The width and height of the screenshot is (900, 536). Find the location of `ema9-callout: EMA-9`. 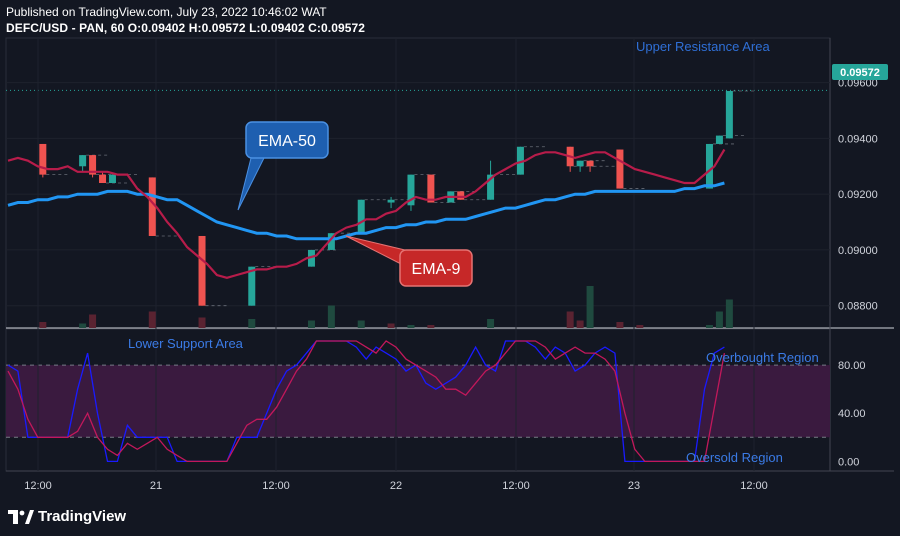

ema9-callout: EMA-9 is located at coordinates (409, 261).